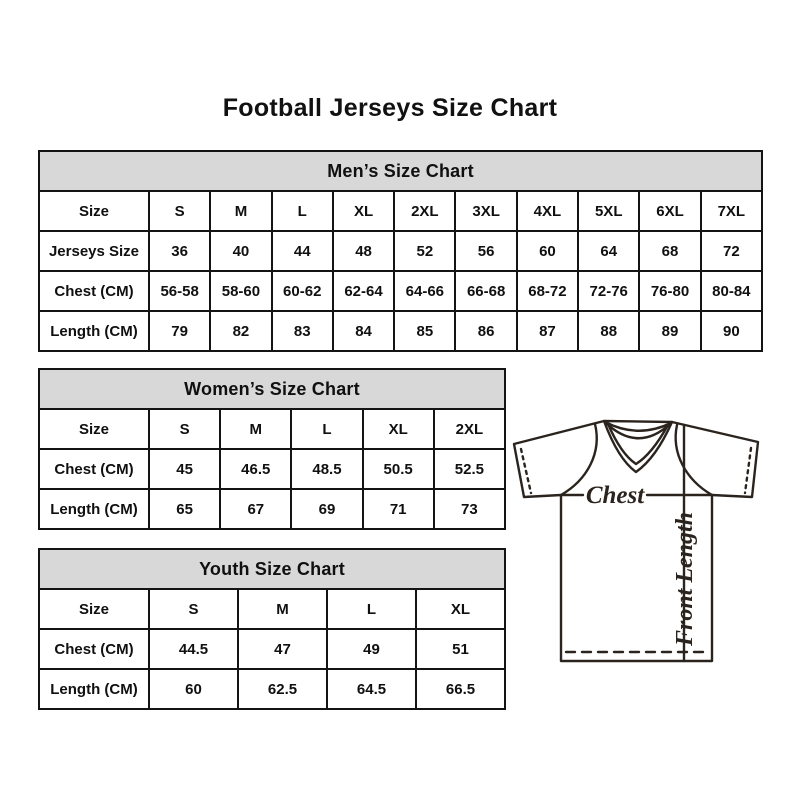  I want to click on size-value-cell: 87, so click(547, 331).